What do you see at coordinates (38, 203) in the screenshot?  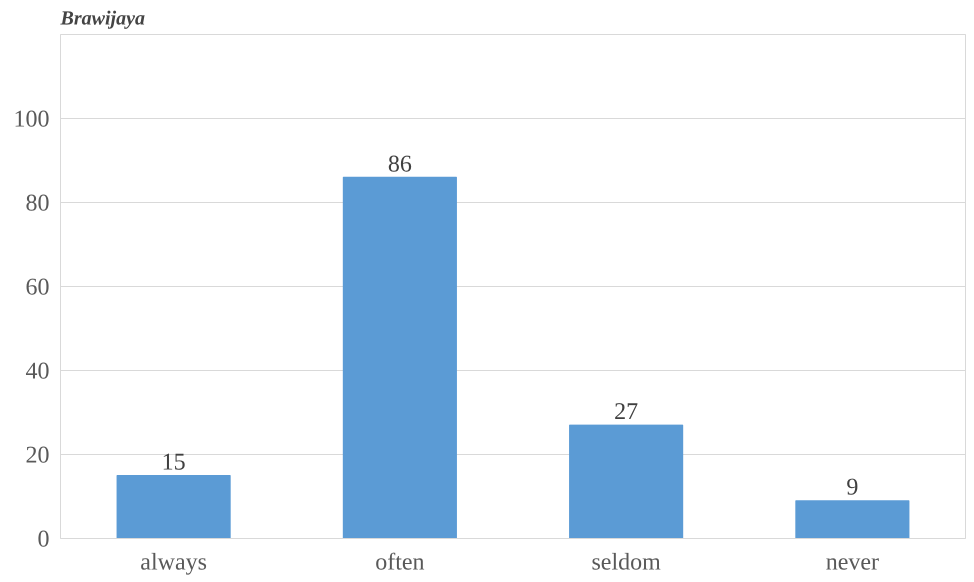 I see `y-tick-label: 80` at bounding box center [38, 203].